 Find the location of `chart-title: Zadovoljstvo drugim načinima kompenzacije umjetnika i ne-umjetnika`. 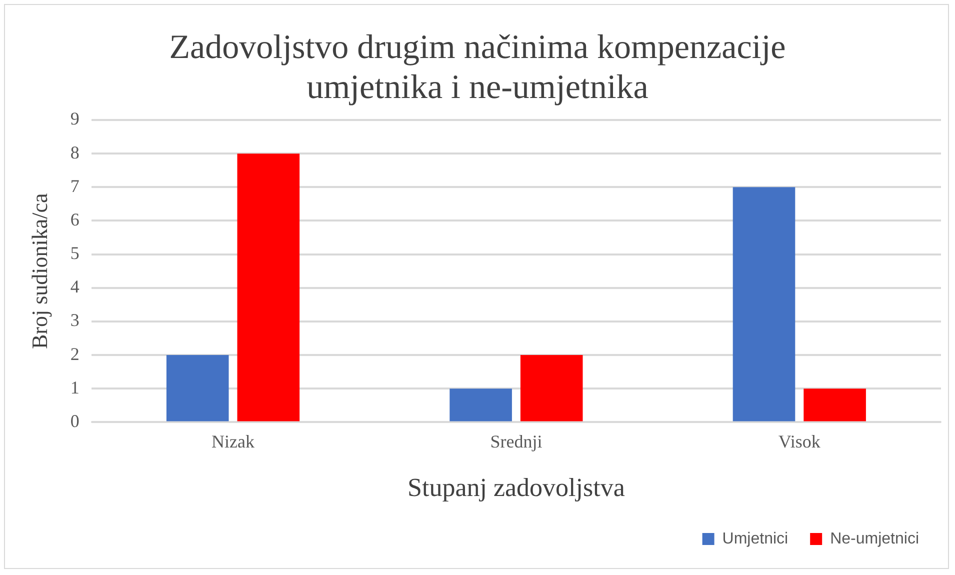

chart-title: Zadovoljstvo drugim načinima kompenzacije umjetnika i ne-umjetnika is located at coordinates (477, 68).